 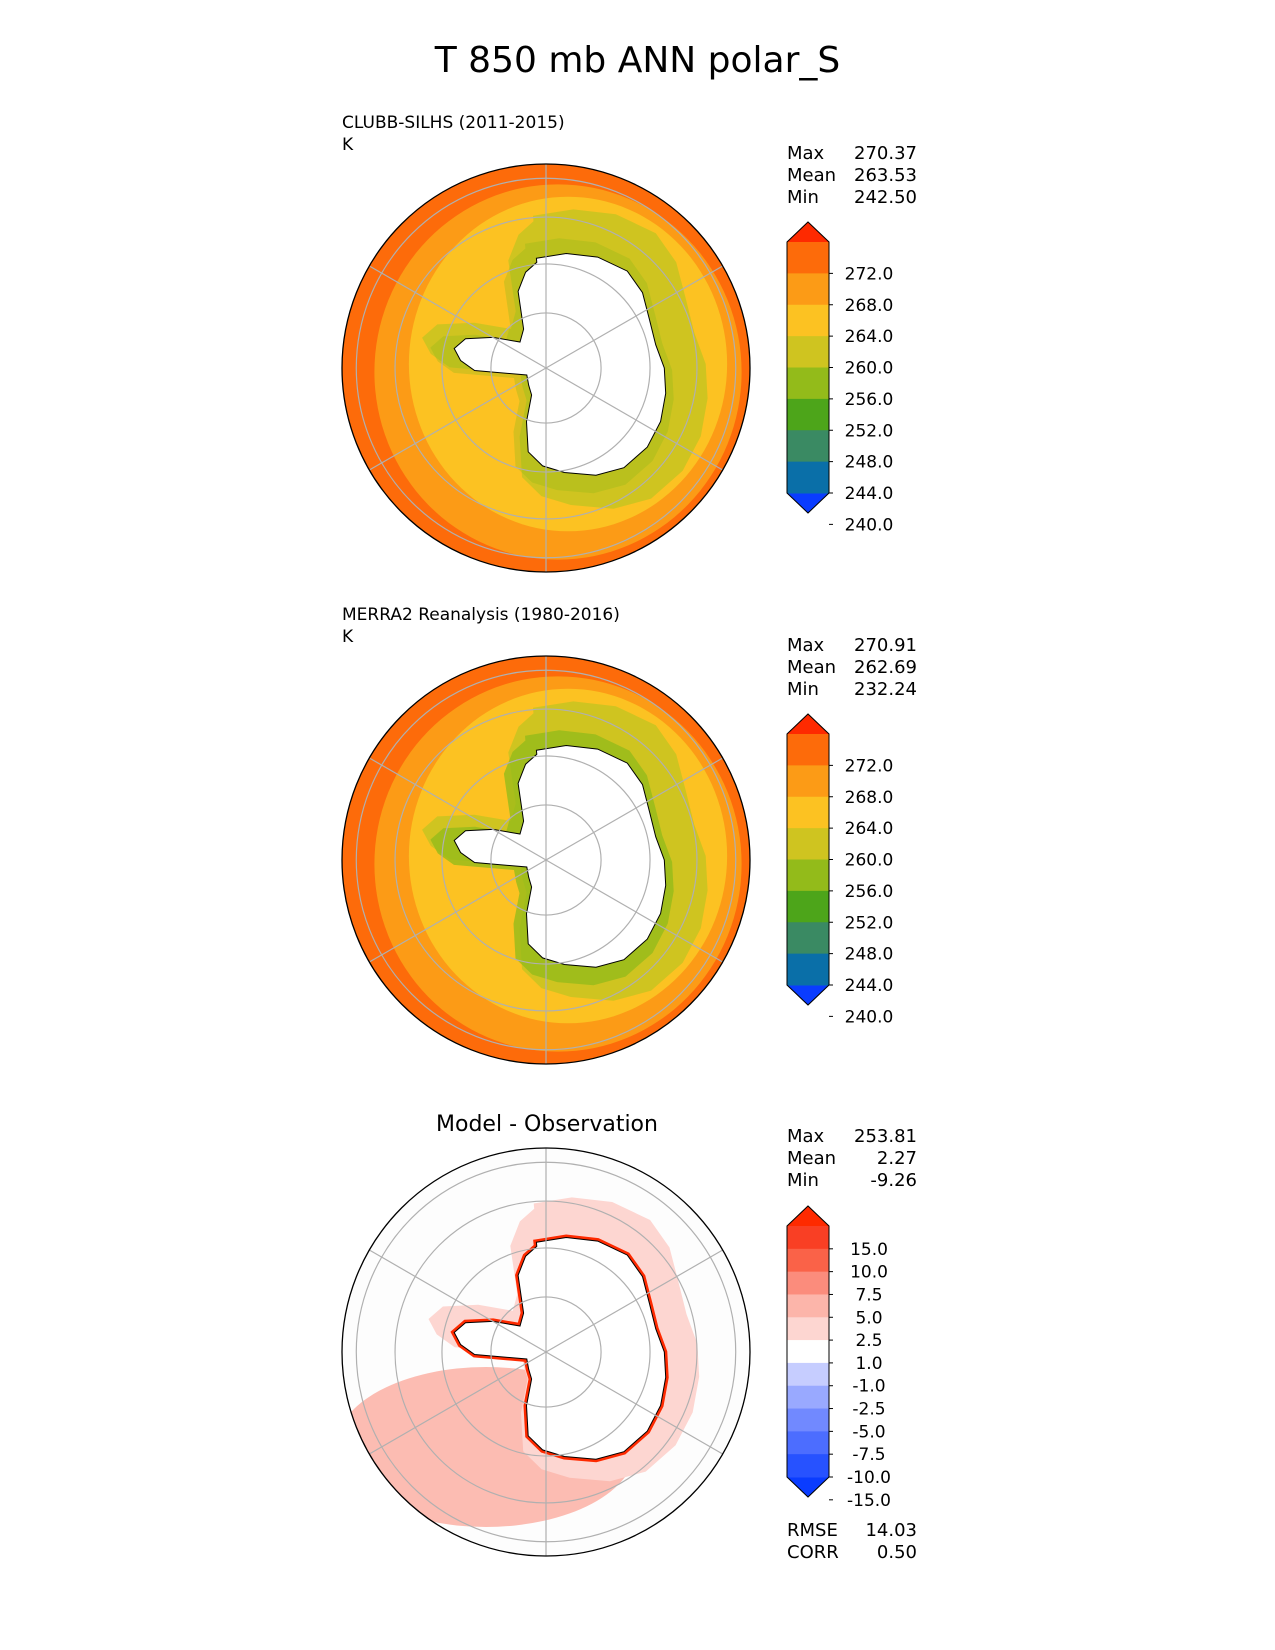 What do you see at coordinates (869, 798) in the screenshot?
I see `colorbar-tick-label: 268.0` at bounding box center [869, 798].